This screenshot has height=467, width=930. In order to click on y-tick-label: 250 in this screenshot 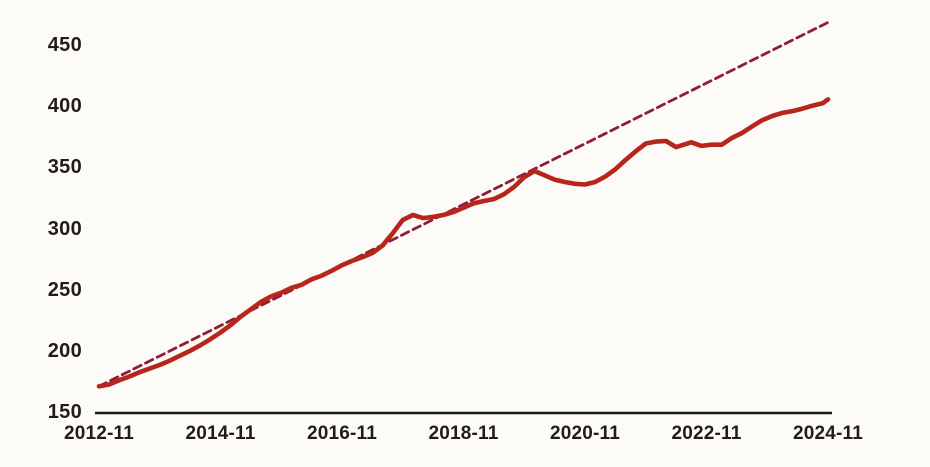, I will do `click(64, 289)`.